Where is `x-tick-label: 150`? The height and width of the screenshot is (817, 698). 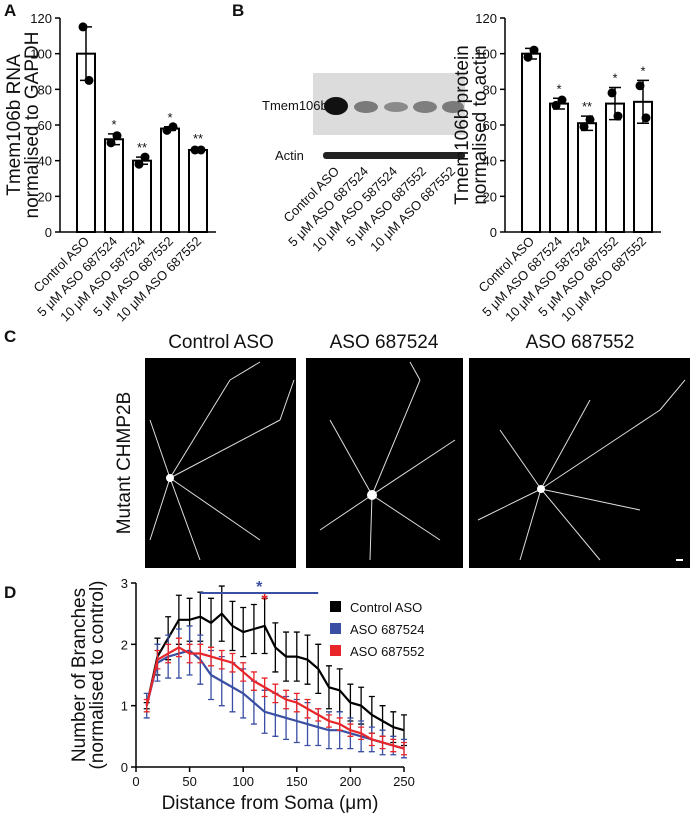
x-tick-label: 150 is located at coordinates (297, 781).